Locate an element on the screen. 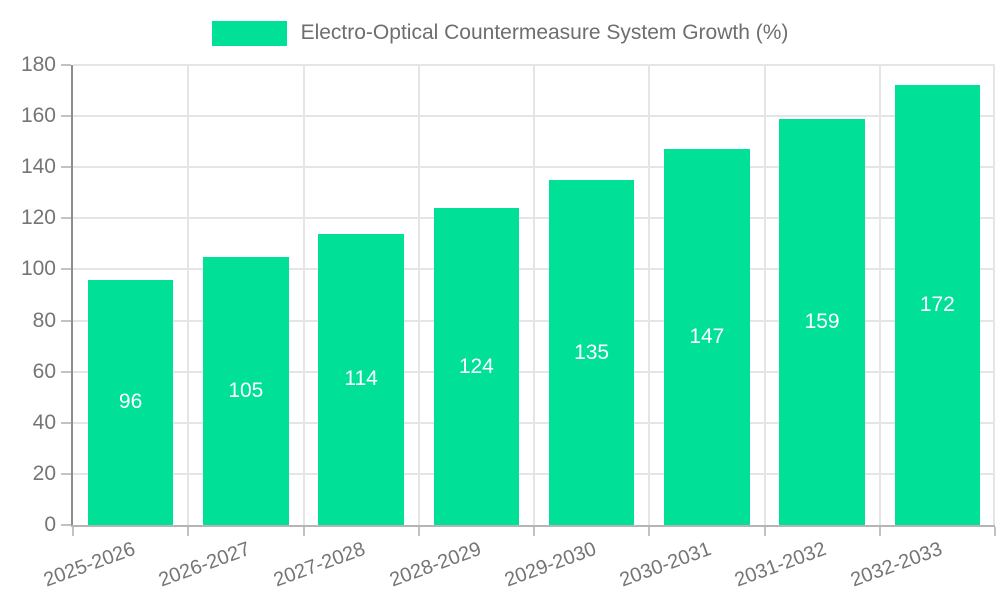 This screenshot has height=600, width=1000. bar: 172 is located at coordinates (937, 305).